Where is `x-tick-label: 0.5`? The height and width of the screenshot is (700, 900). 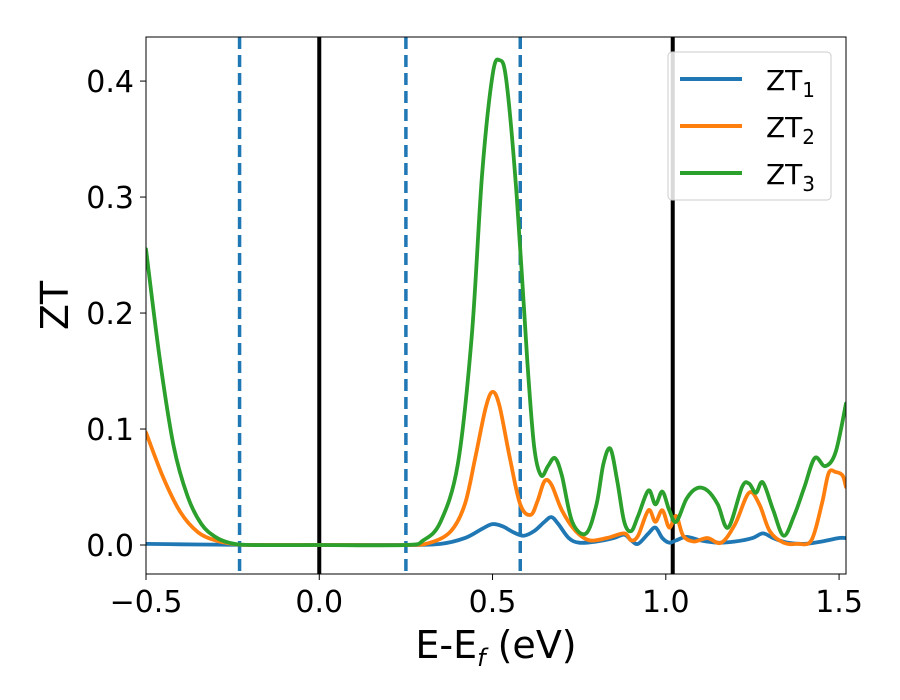 x-tick-label: 0.5 is located at coordinates (493, 602).